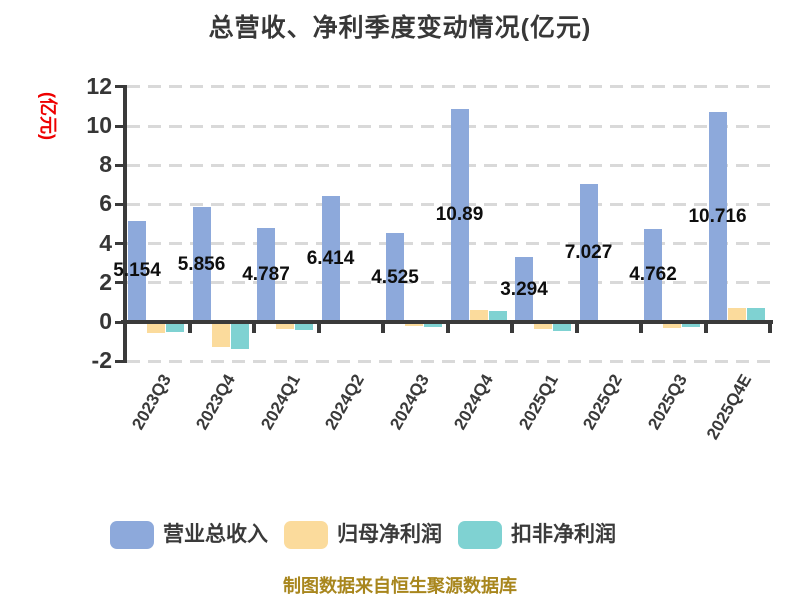 This screenshot has width=800, height=600. I want to click on y-tick-label-6: 6, so click(105, 203).